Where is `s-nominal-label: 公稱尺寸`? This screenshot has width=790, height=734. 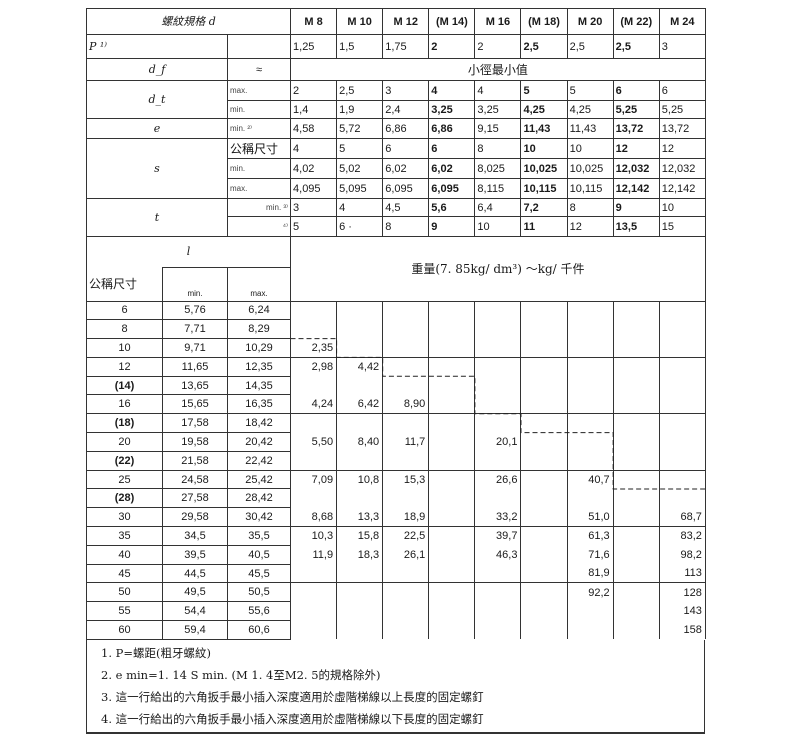
s-nominal-label: 公稱尺寸 is located at coordinates (259, 148).